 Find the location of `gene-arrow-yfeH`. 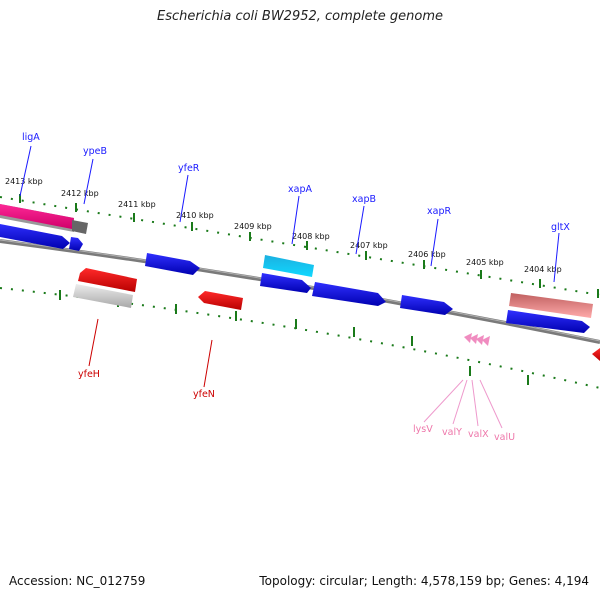

gene-arrow-yfeH is located at coordinates (105, 288).